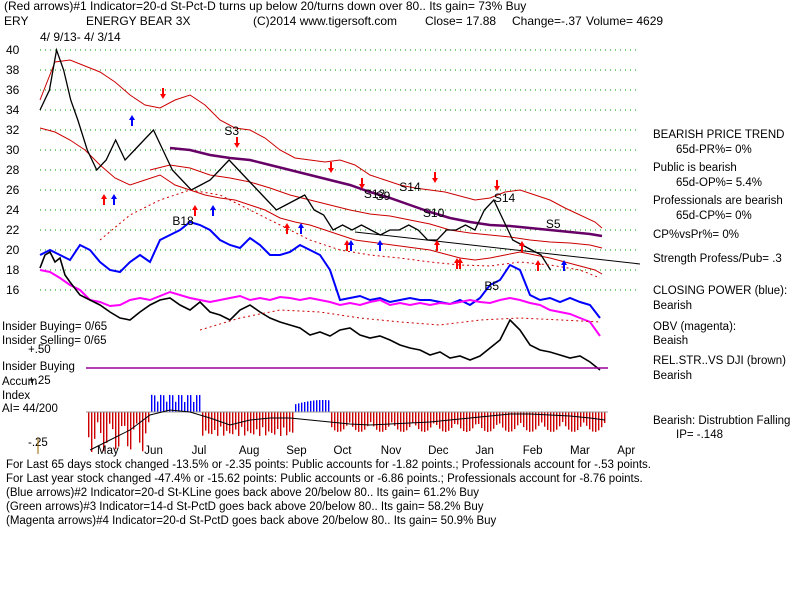 This screenshot has width=800, height=600. What do you see at coordinates (366, 451) in the screenshot?
I see `x-axis: May Jun Jul Aug Sep Oct Nov Dec Jan Feb Mar Apr` at bounding box center [366, 451].